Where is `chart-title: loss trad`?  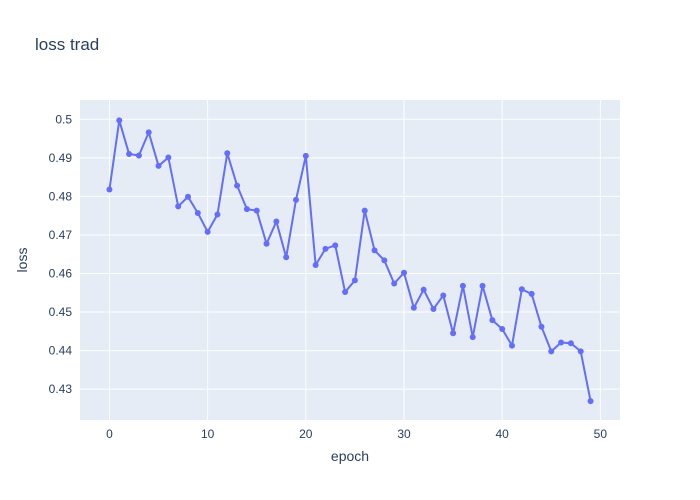
chart-title: loss trad is located at coordinates (67, 44).